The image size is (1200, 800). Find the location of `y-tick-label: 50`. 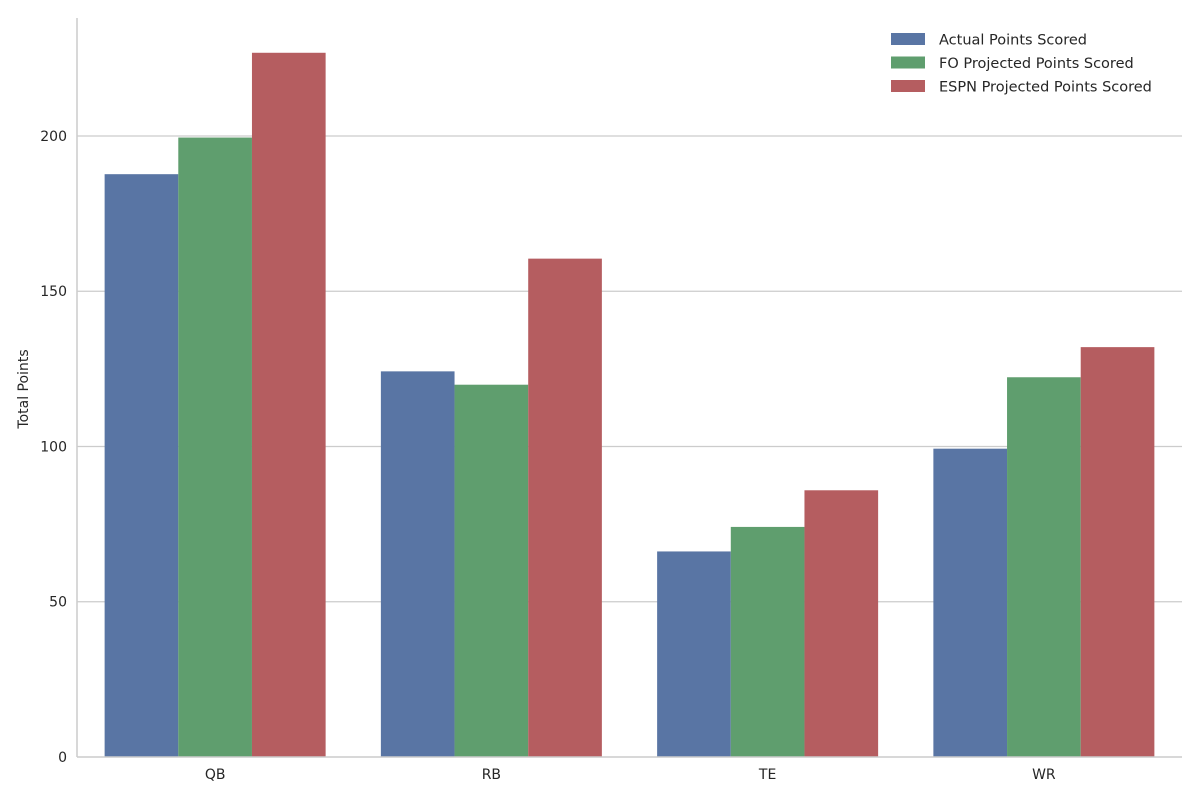

y-tick-label: 50 is located at coordinates (58, 603).